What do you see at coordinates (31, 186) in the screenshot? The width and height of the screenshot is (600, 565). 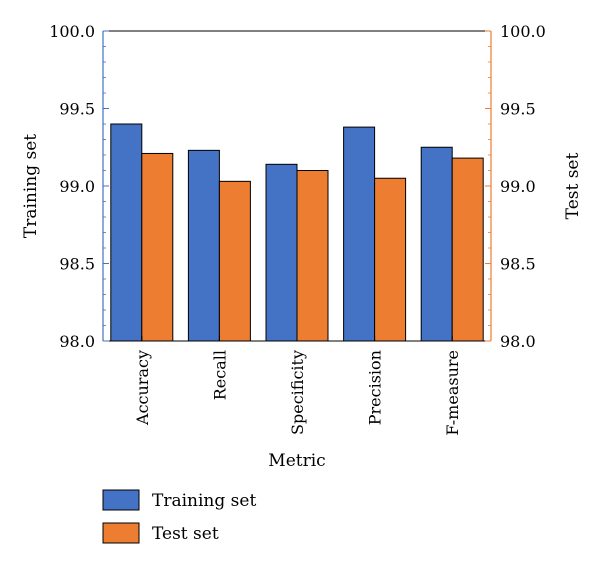 I see `y-axis-label-left: Training set` at bounding box center [31, 186].